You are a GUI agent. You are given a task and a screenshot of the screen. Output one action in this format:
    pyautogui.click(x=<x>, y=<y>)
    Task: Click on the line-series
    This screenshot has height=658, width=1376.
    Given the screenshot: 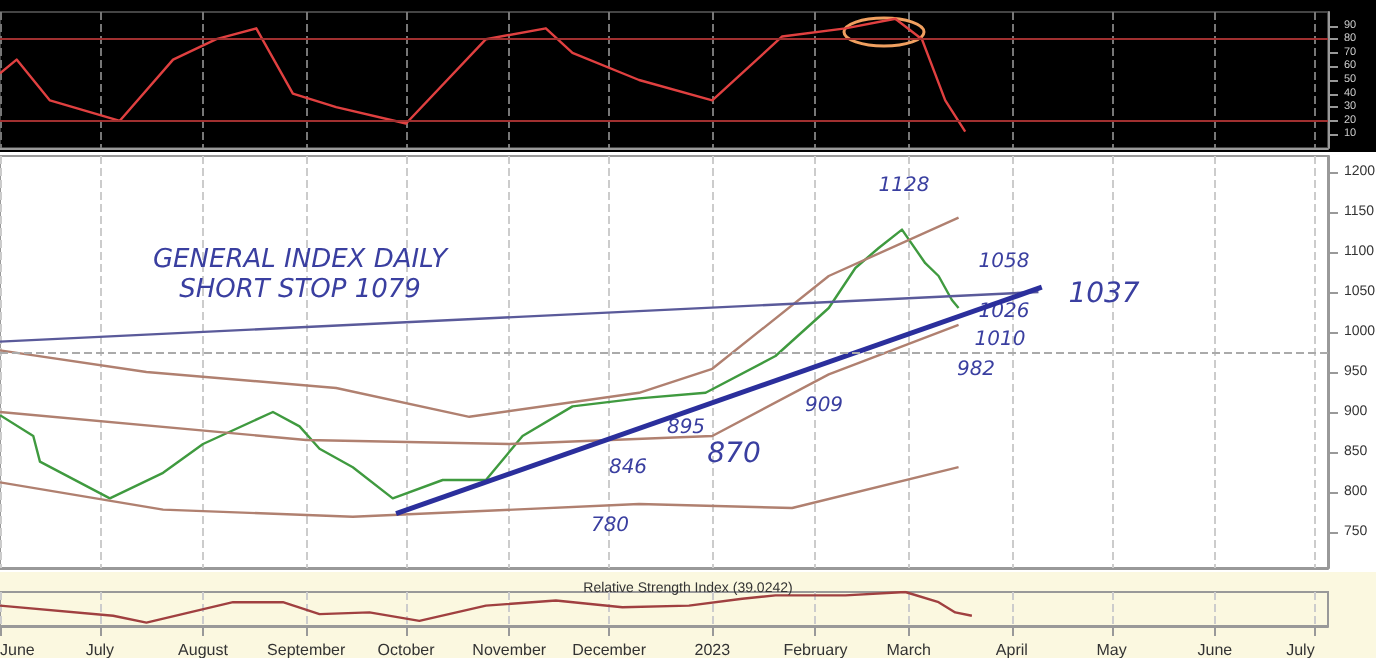 What is the action you would take?
    pyautogui.click(x=483, y=75)
    